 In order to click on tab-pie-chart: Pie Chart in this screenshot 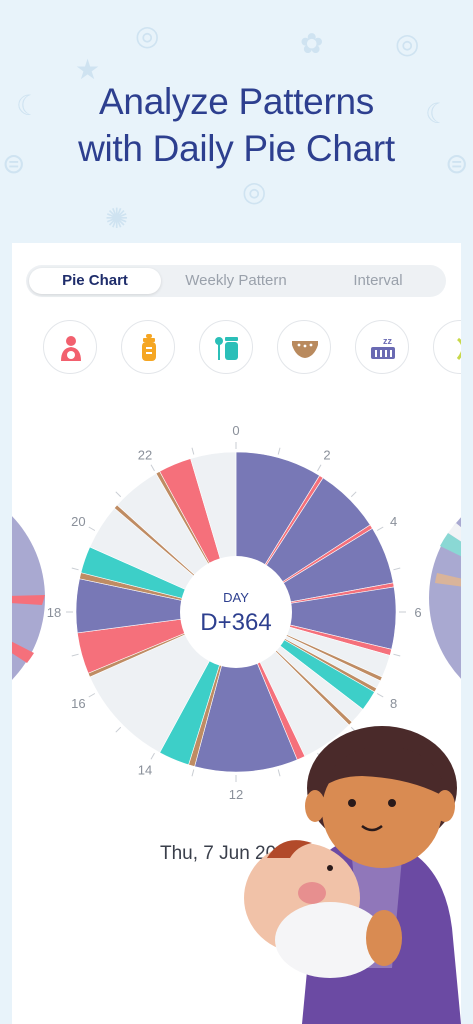, I will do `click(95, 281)`.